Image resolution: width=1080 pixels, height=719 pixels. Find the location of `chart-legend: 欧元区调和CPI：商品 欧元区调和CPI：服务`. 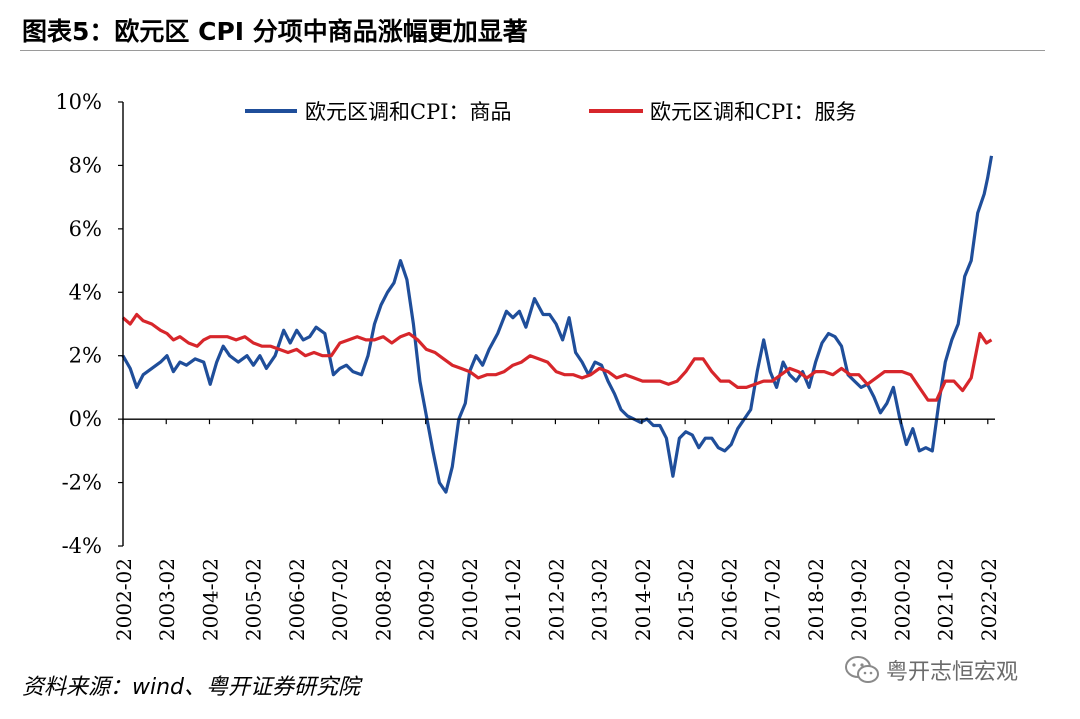

chart-legend: 欧元区调和CPI：商品 欧元区调和CPI：服务 is located at coordinates (551, 112).